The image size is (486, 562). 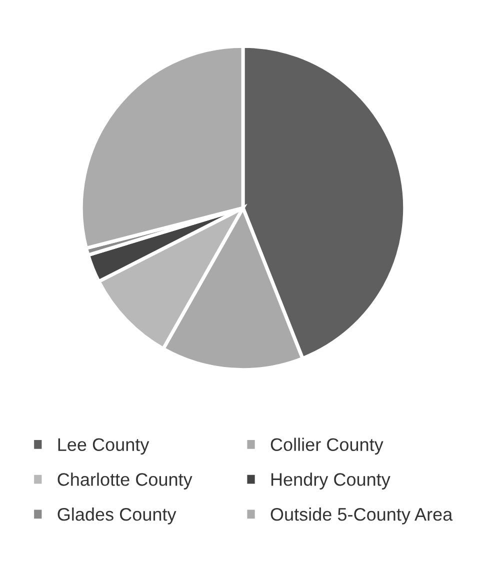 I want to click on legend-label: Hendry County, so click(x=330, y=481).